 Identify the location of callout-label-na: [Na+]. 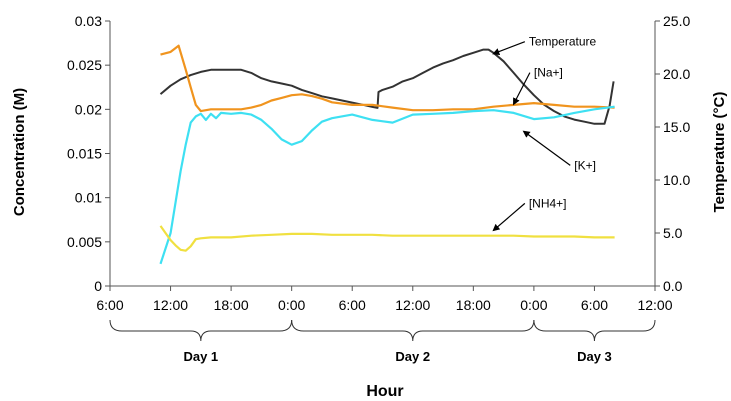
(548, 73).